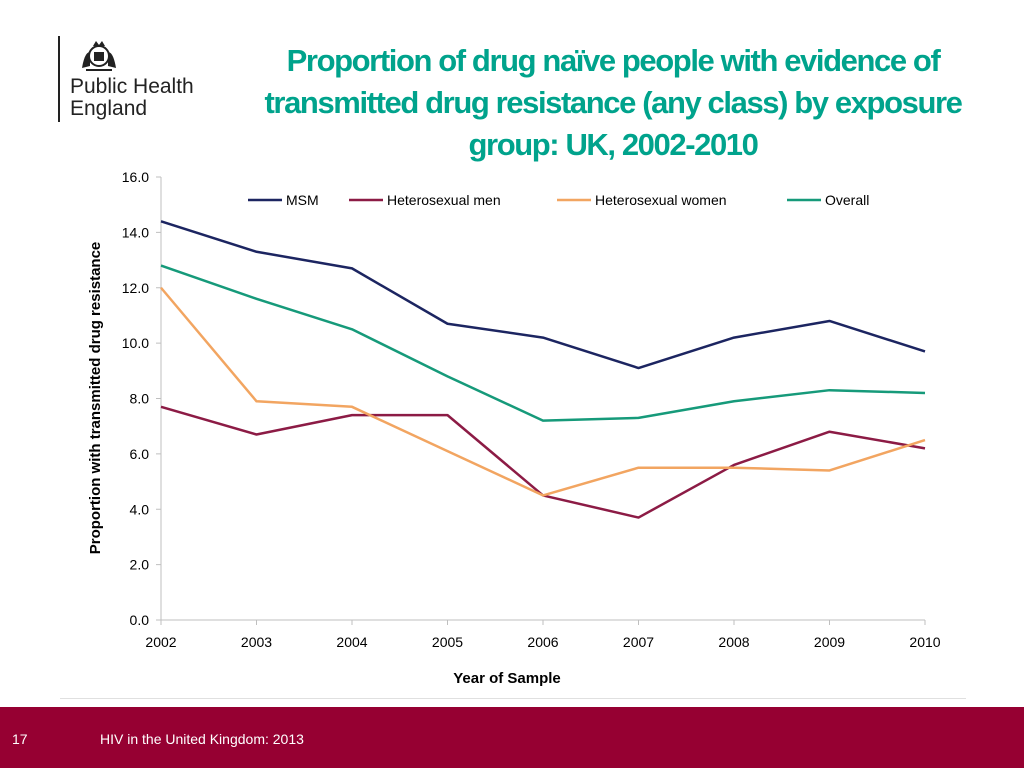 The image size is (1024, 768). Describe the element at coordinates (202, 739) in the screenshot. I see `footer-text: HIV in the United Kingdom: 2013` at that location.